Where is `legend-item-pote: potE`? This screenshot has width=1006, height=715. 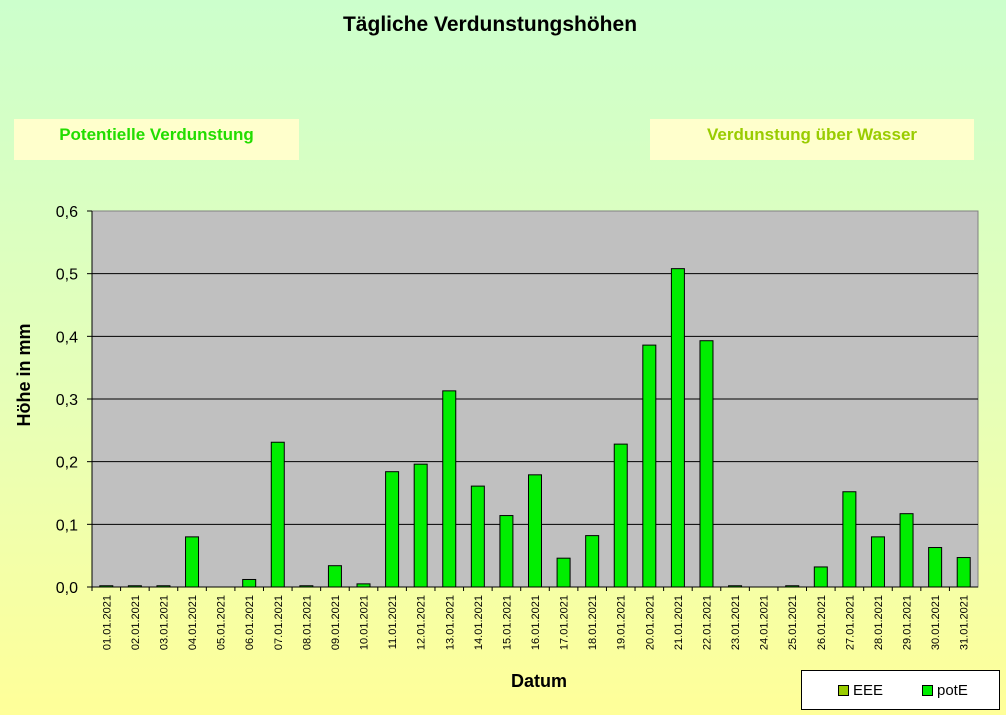
legend-item-pote: potE is located at coordinates (945, 690).